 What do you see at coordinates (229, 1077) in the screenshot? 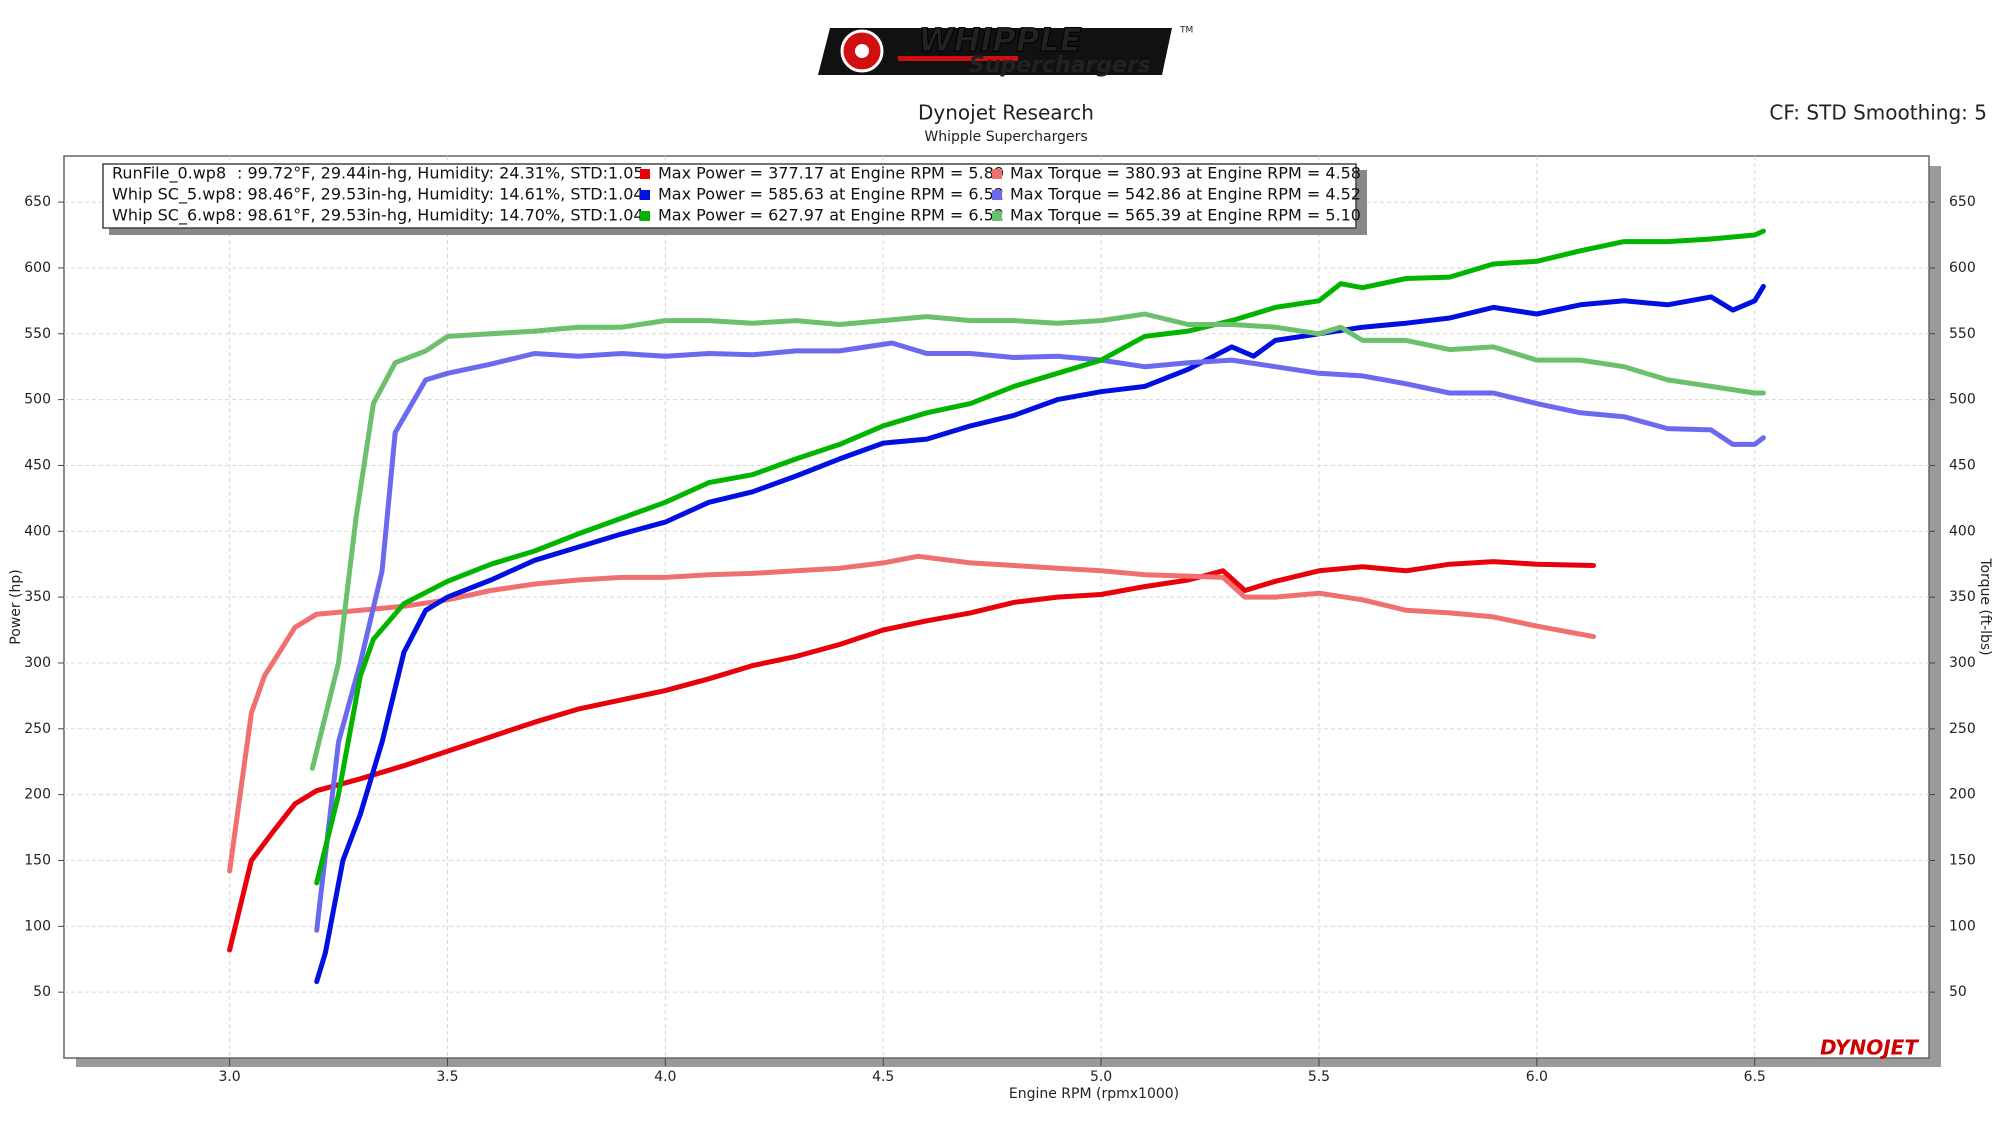
I see `x-tick-label: 3.0` at bounding box center [229, 1077].